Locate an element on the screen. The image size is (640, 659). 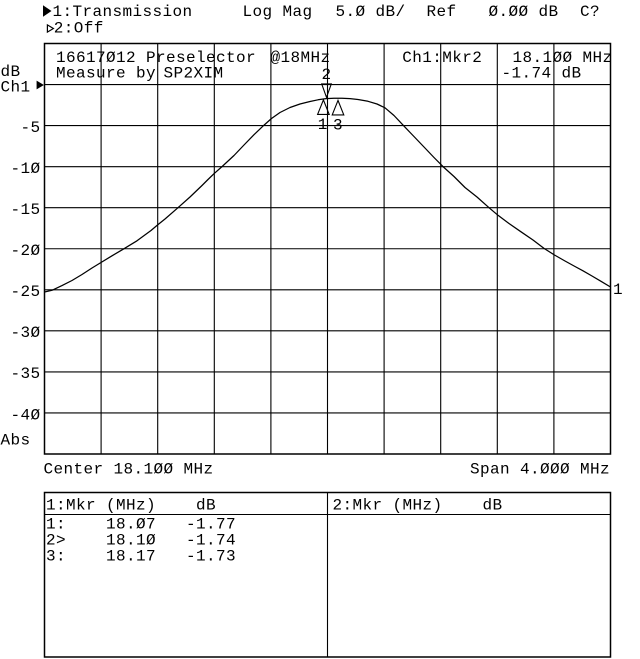
svg-text: 2> 18.1Ø -1.74 is located at coordinates (141, 541).